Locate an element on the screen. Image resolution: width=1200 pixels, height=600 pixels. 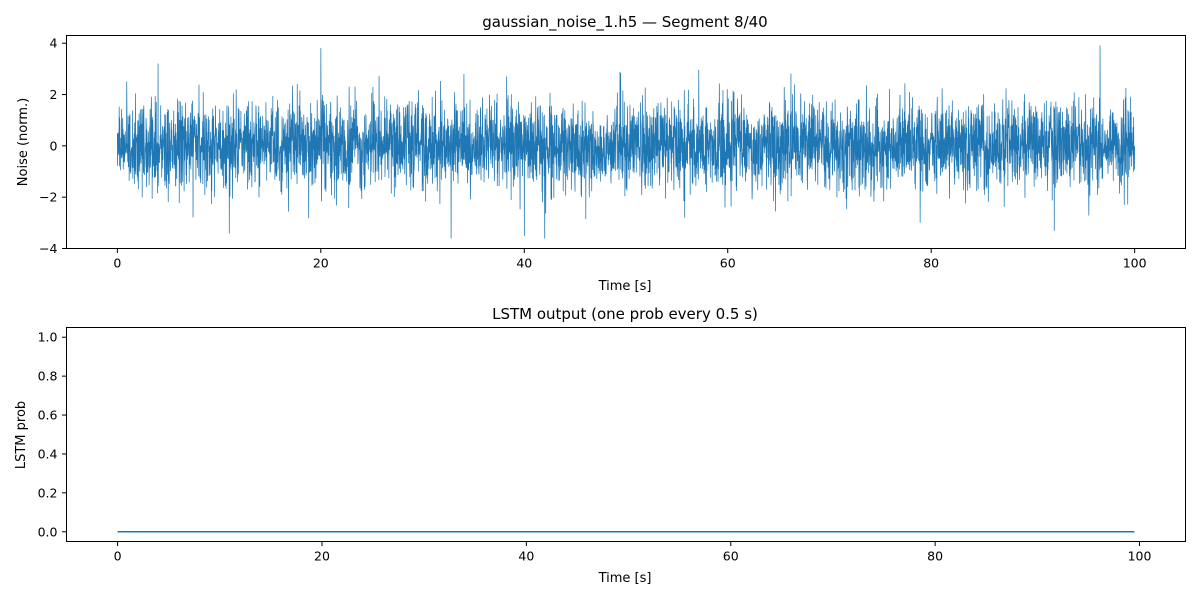
lstm-y-ticks: 0.0 0.2 0.4 0.6 0.8 1.0 is located at coordinates (52, 434).